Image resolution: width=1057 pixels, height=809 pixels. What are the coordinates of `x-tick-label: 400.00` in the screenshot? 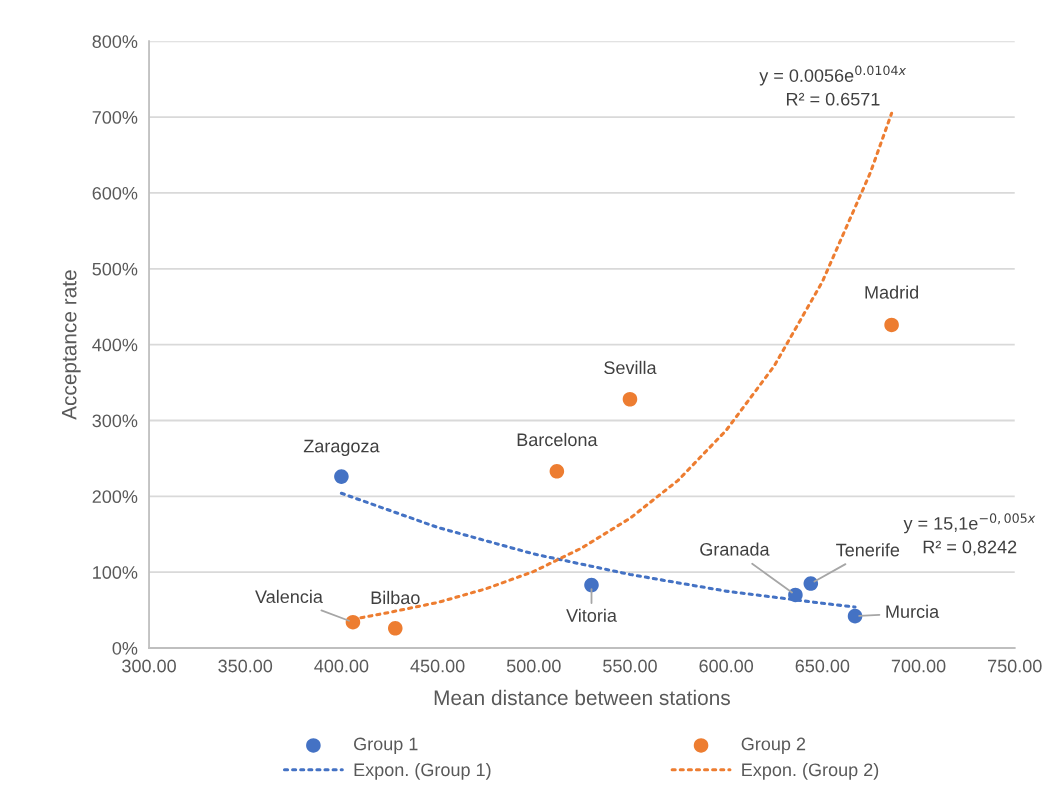 It's located at (341, 666).